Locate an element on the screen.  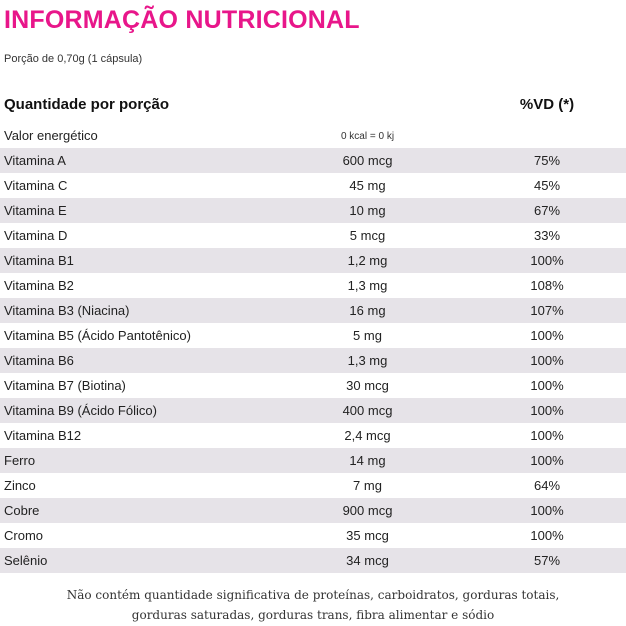
table-row: Vitamina B1 1,2 mg 100% is located at coordinates (313, 260).